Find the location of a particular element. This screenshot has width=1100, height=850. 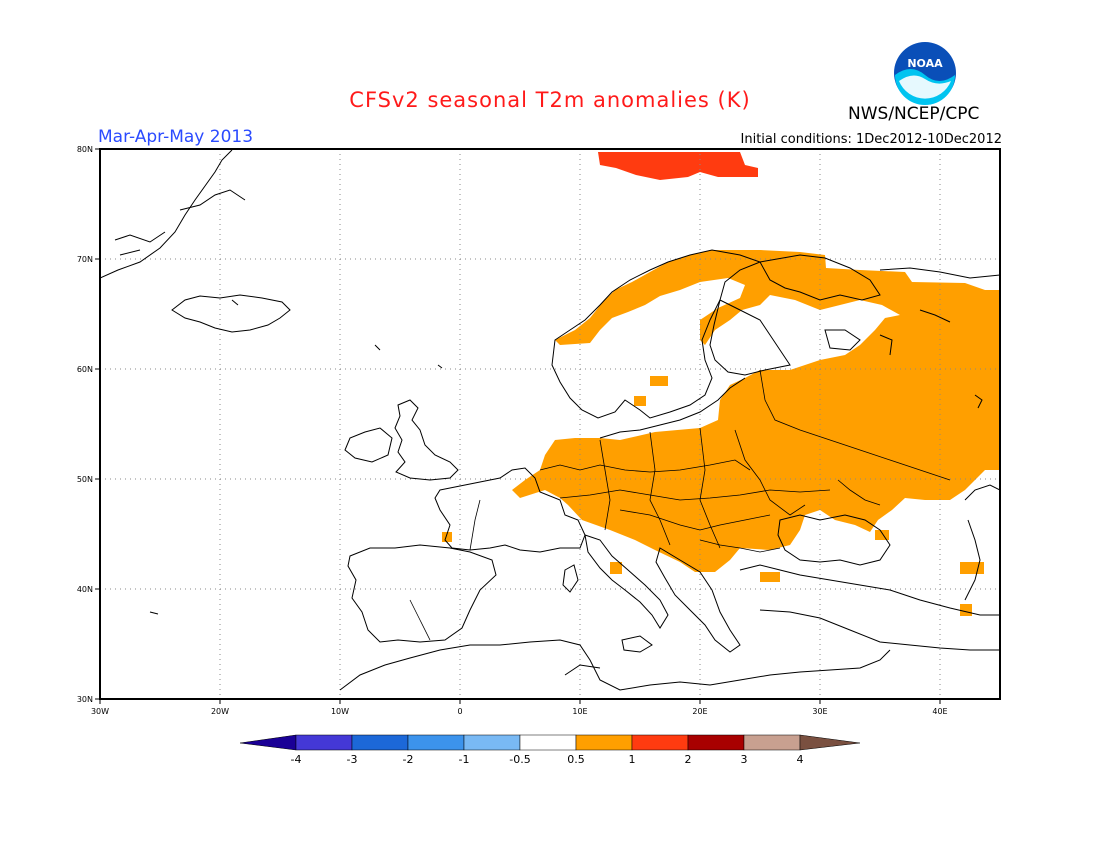

anomaly-region-svalbard is located at coordinates (678, 166).